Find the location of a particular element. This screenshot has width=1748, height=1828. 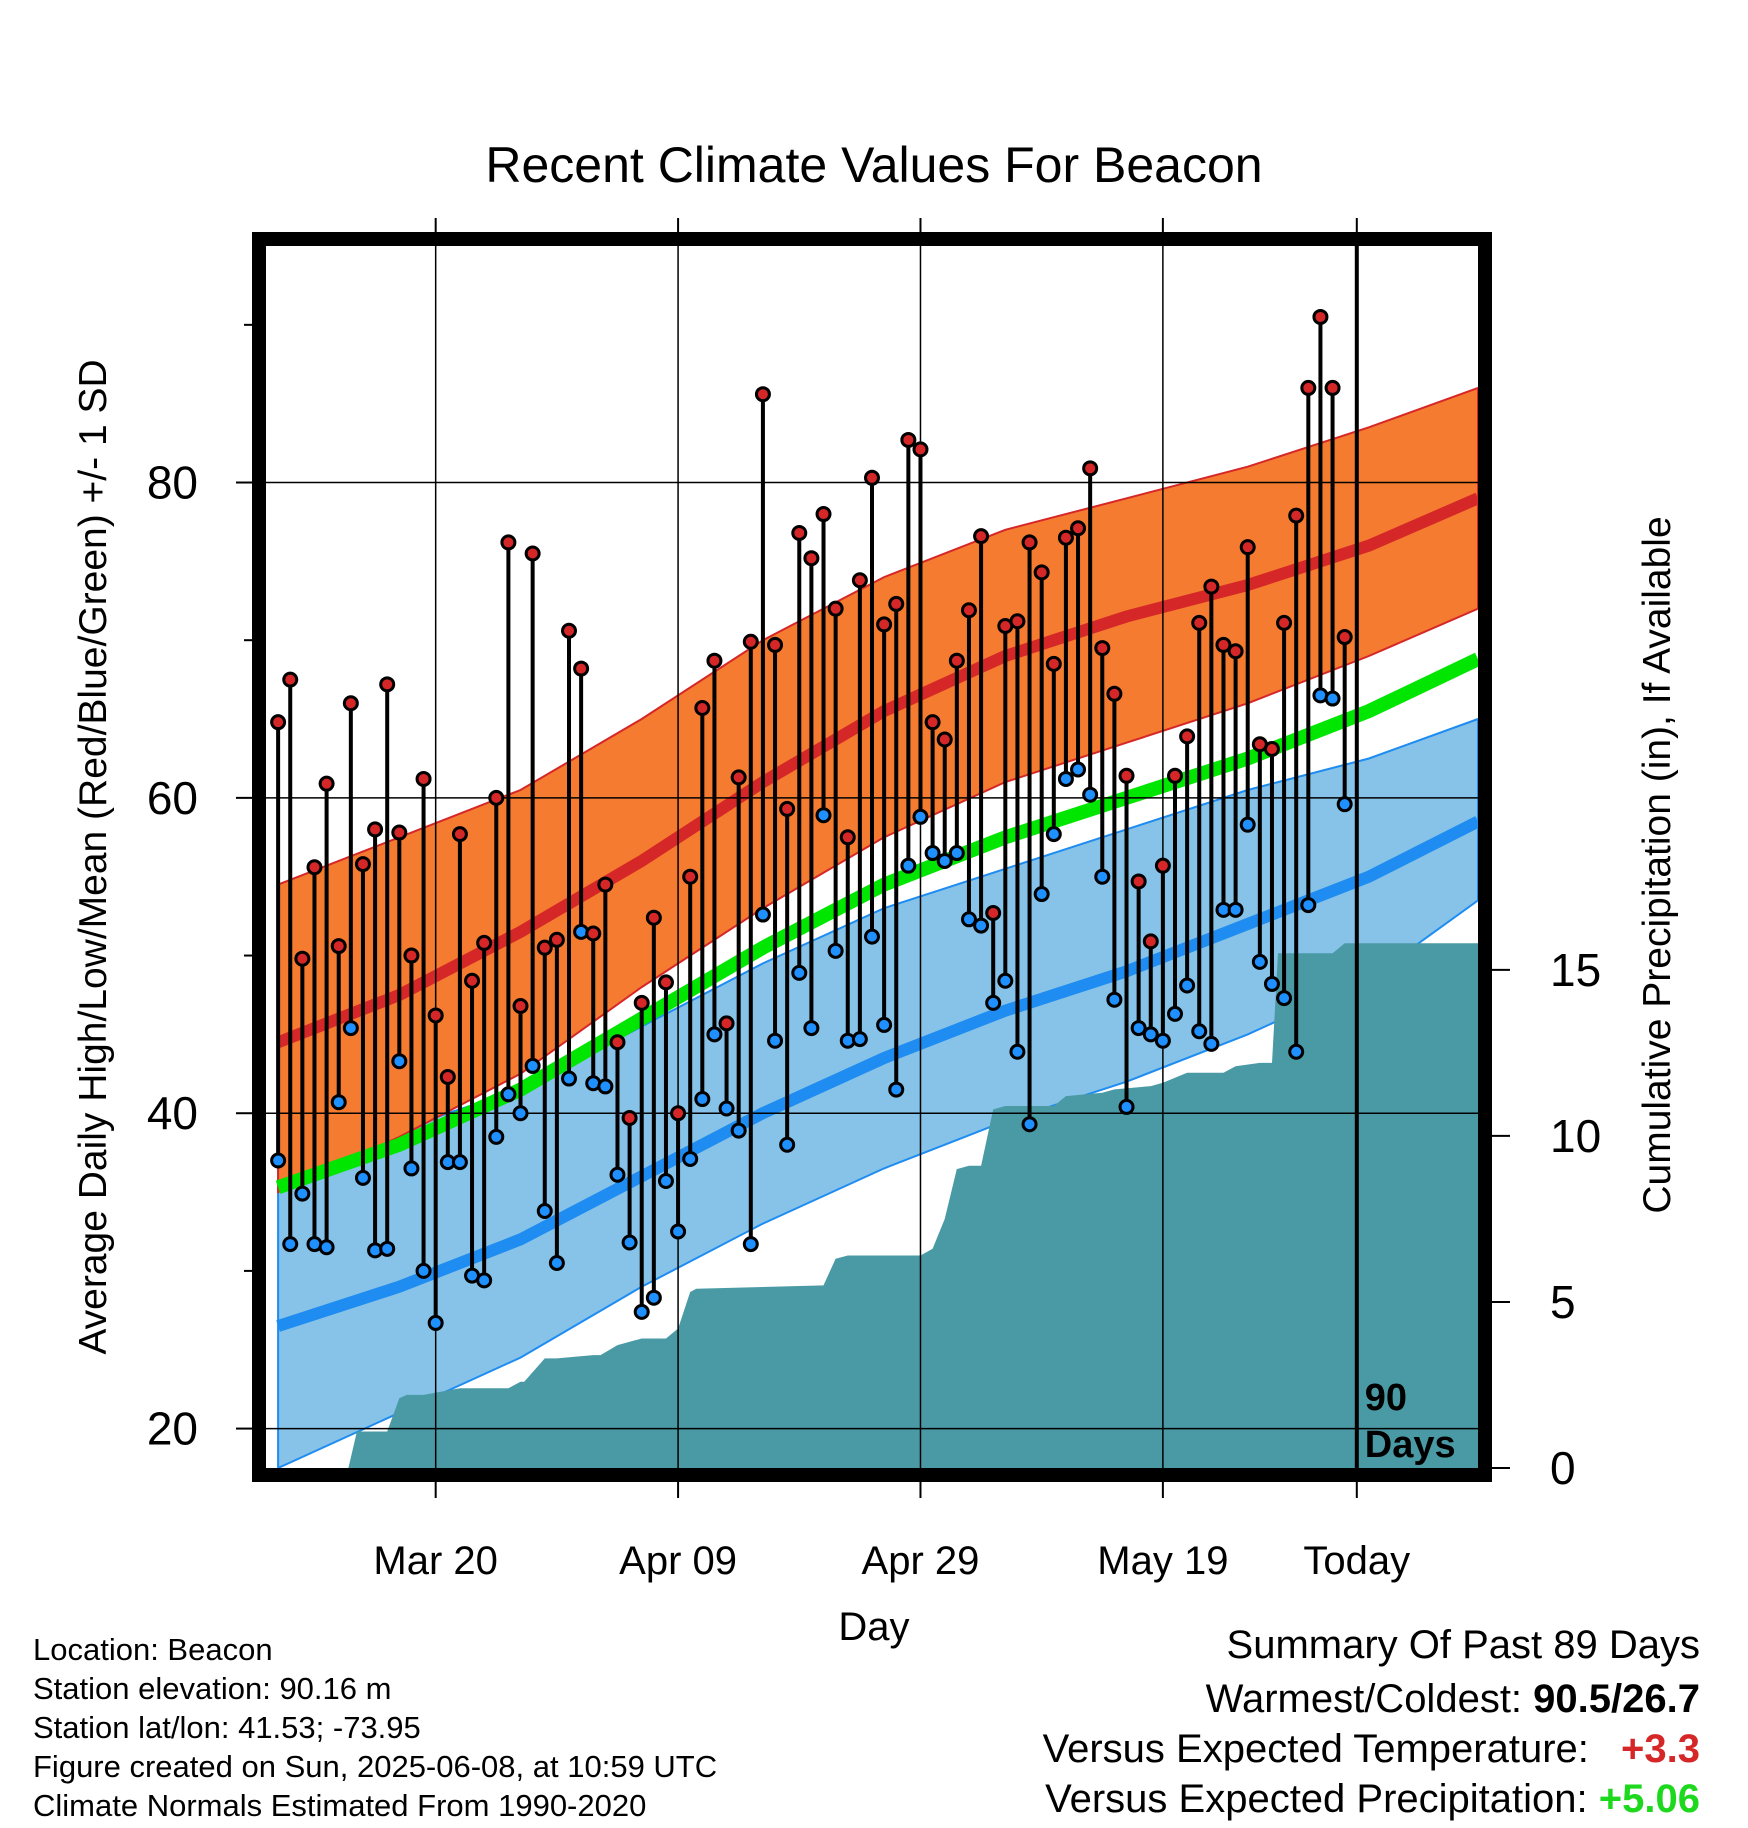

summary-temp: Versus Expected Temperature: +3.3 is located at coordinates (1371, 1749).